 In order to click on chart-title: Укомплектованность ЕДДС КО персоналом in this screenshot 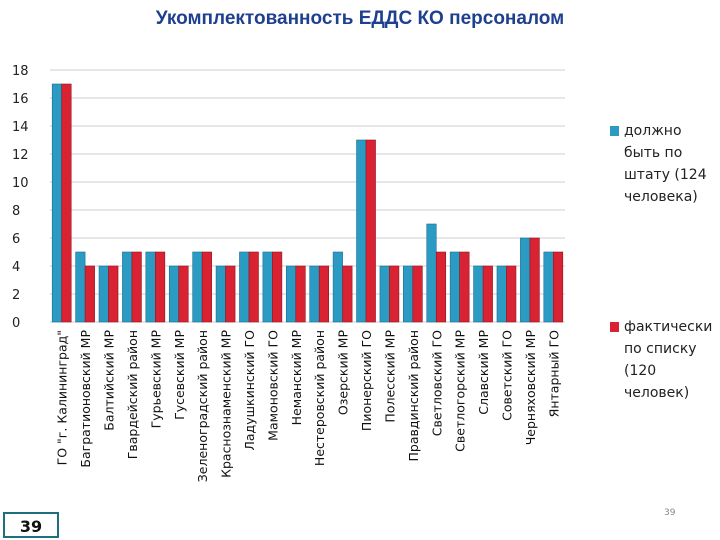, I will do `click(360, 18)`.